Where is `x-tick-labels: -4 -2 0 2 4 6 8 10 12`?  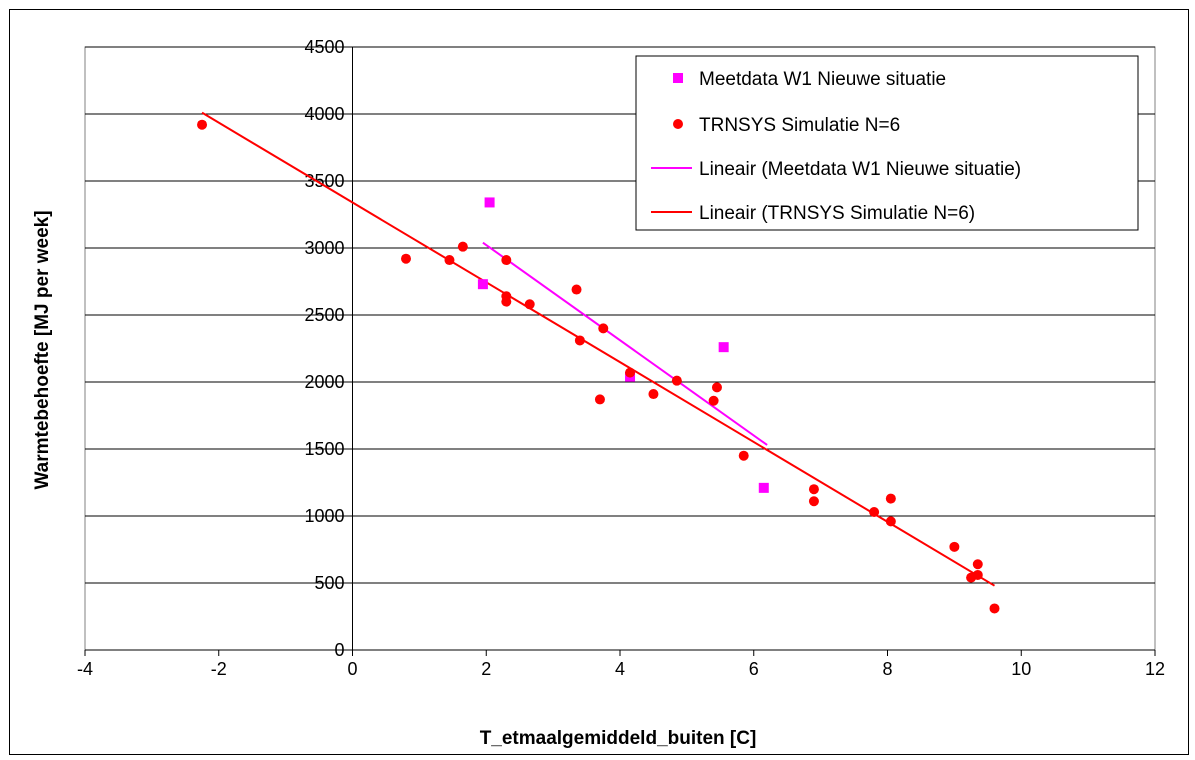
x-tick-labels: -4 -2 0 2 4 6 8 10 12 is located at coordinates (621, 669).